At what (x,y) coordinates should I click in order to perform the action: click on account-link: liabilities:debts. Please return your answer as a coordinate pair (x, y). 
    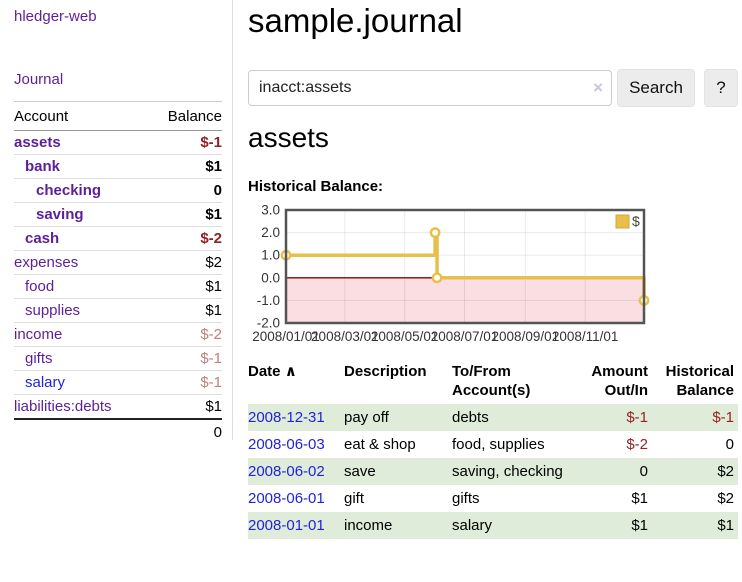
    Looking at the image, I should click on (63, 406).